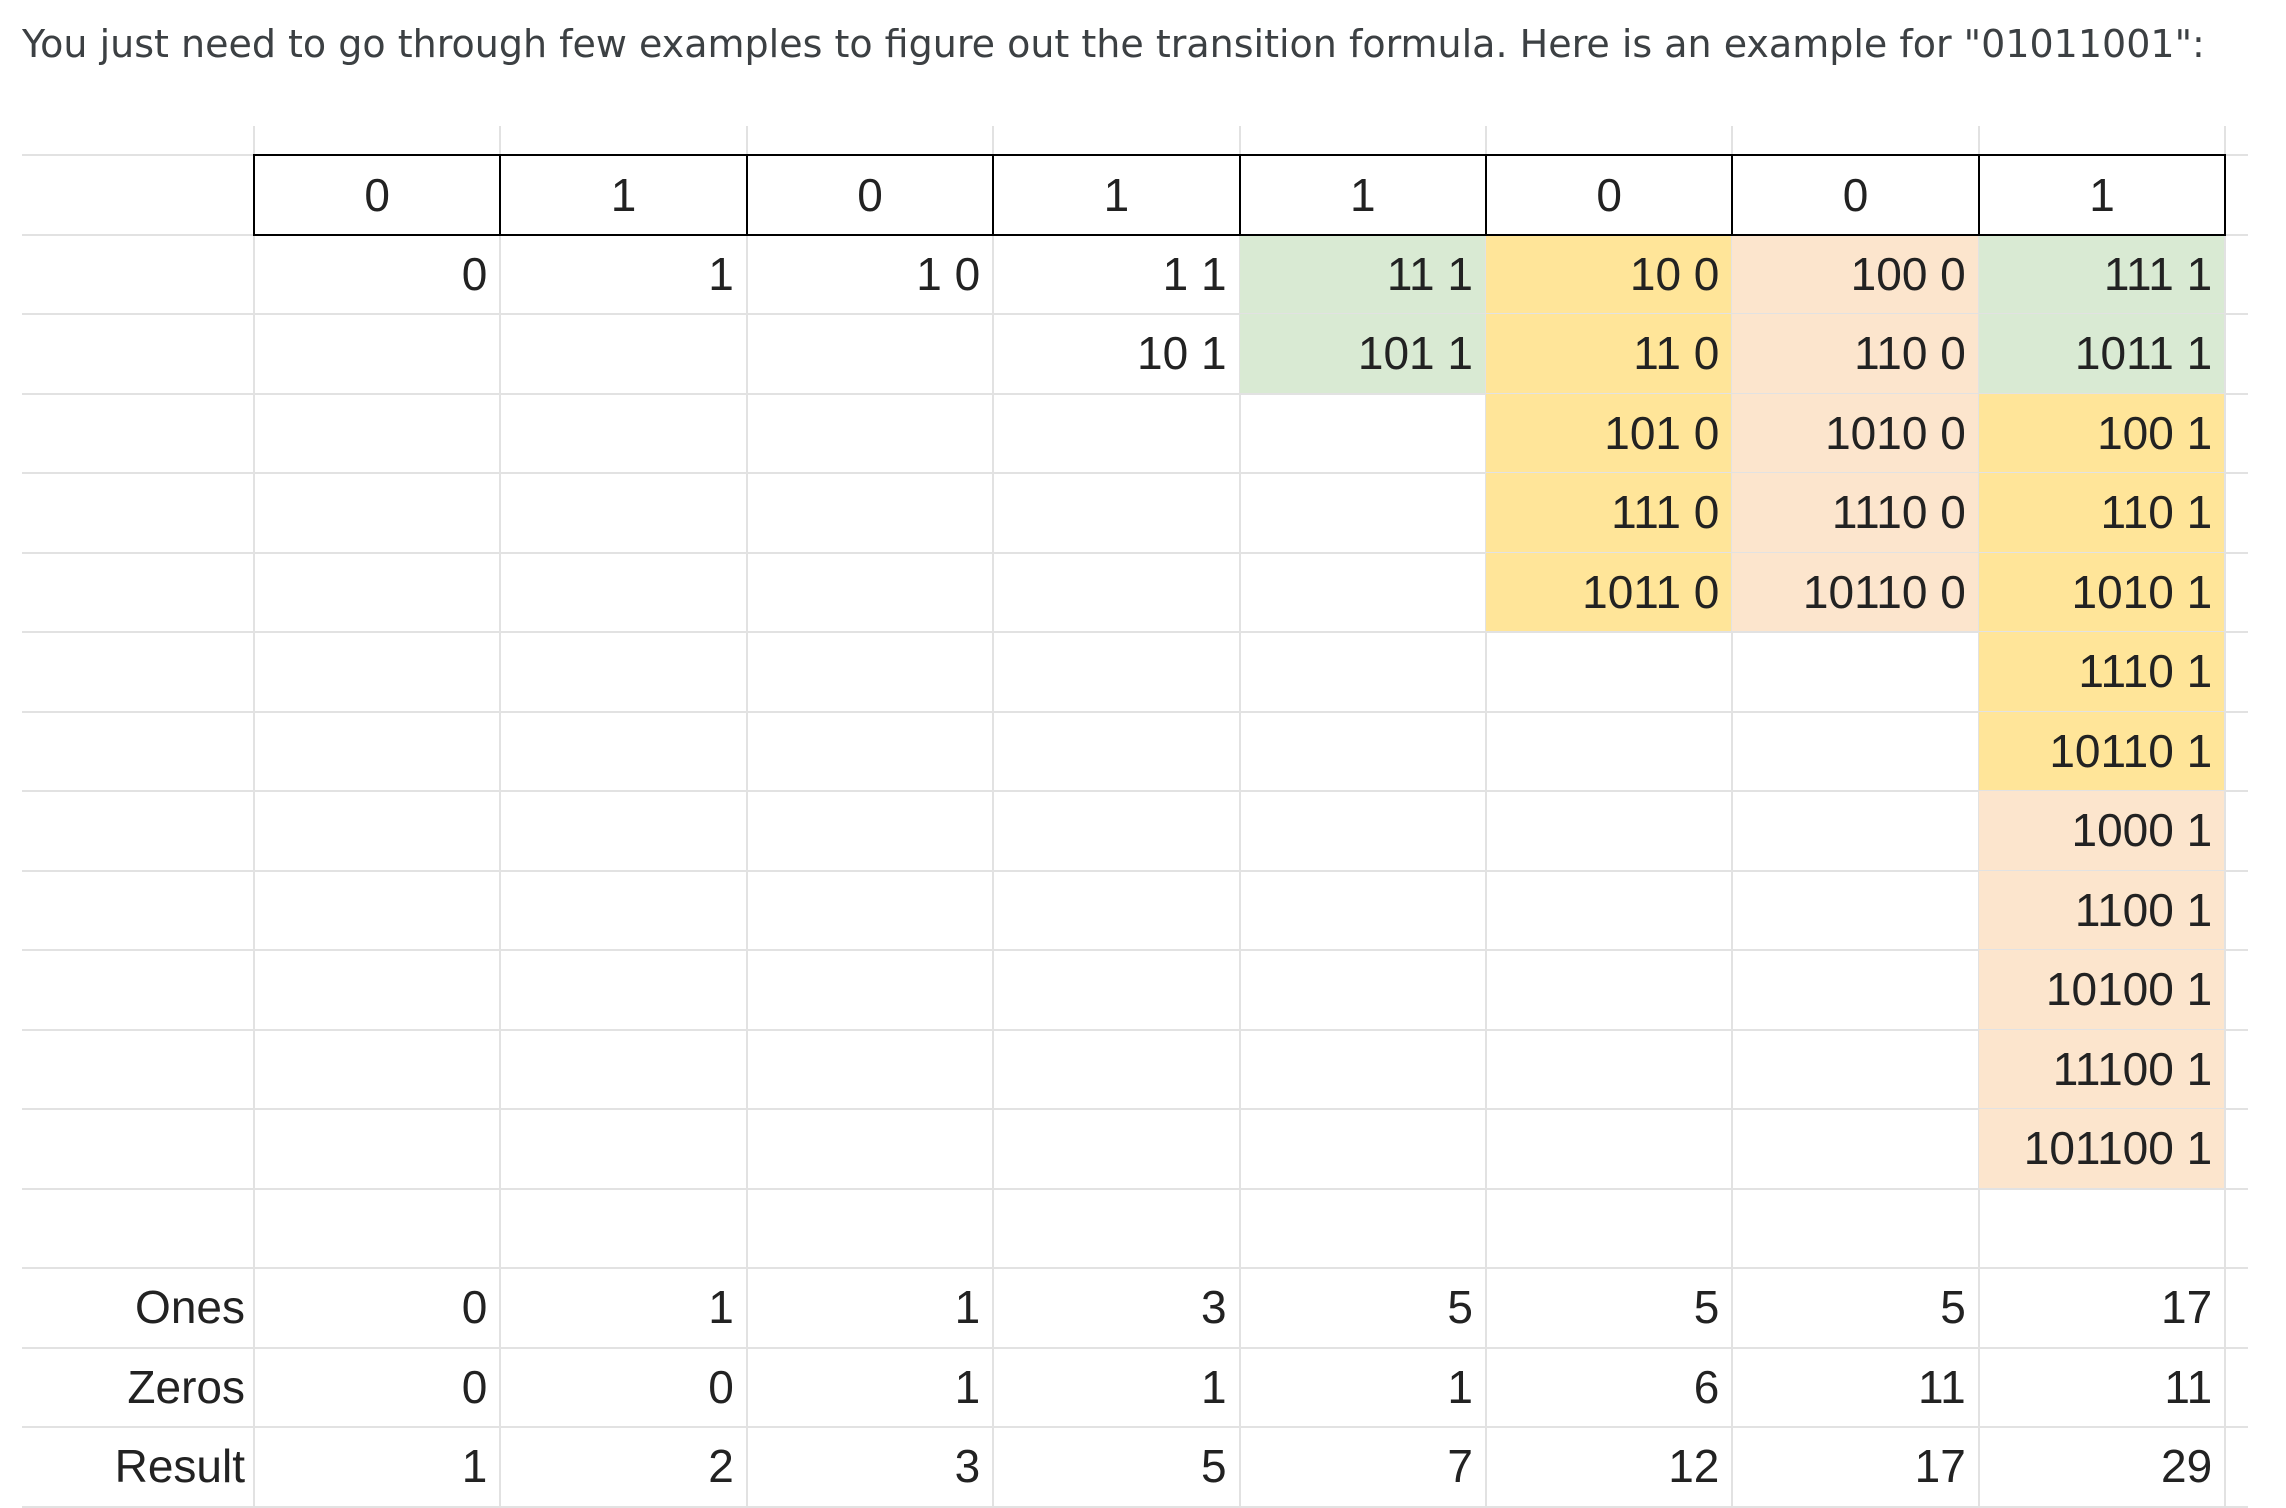  I want to click on state-cell: 11100 1, so click(2132, 1068).